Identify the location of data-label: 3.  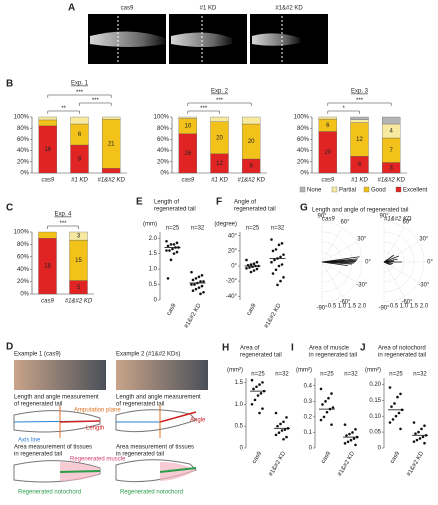
(391, 168).